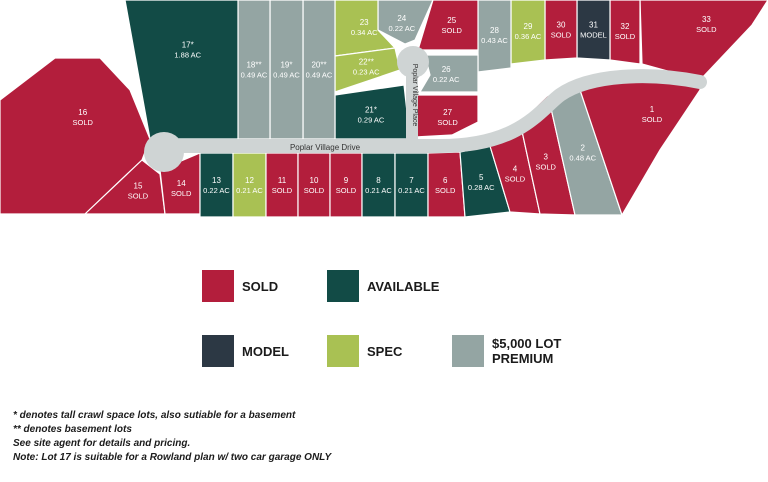 The height and width of the screenshot is (482, 768). Describe the element at coordinates (364, 351) in the screenshot. I see `legend-spec: SPEC` at that location.